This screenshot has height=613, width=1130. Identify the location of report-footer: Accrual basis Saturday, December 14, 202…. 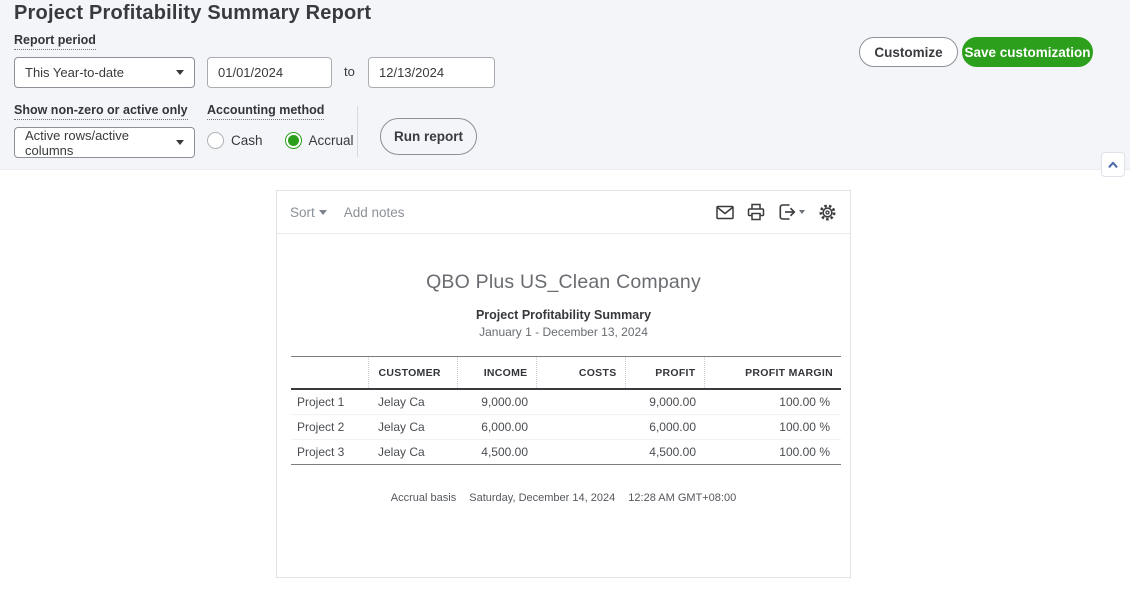
(563, 498).